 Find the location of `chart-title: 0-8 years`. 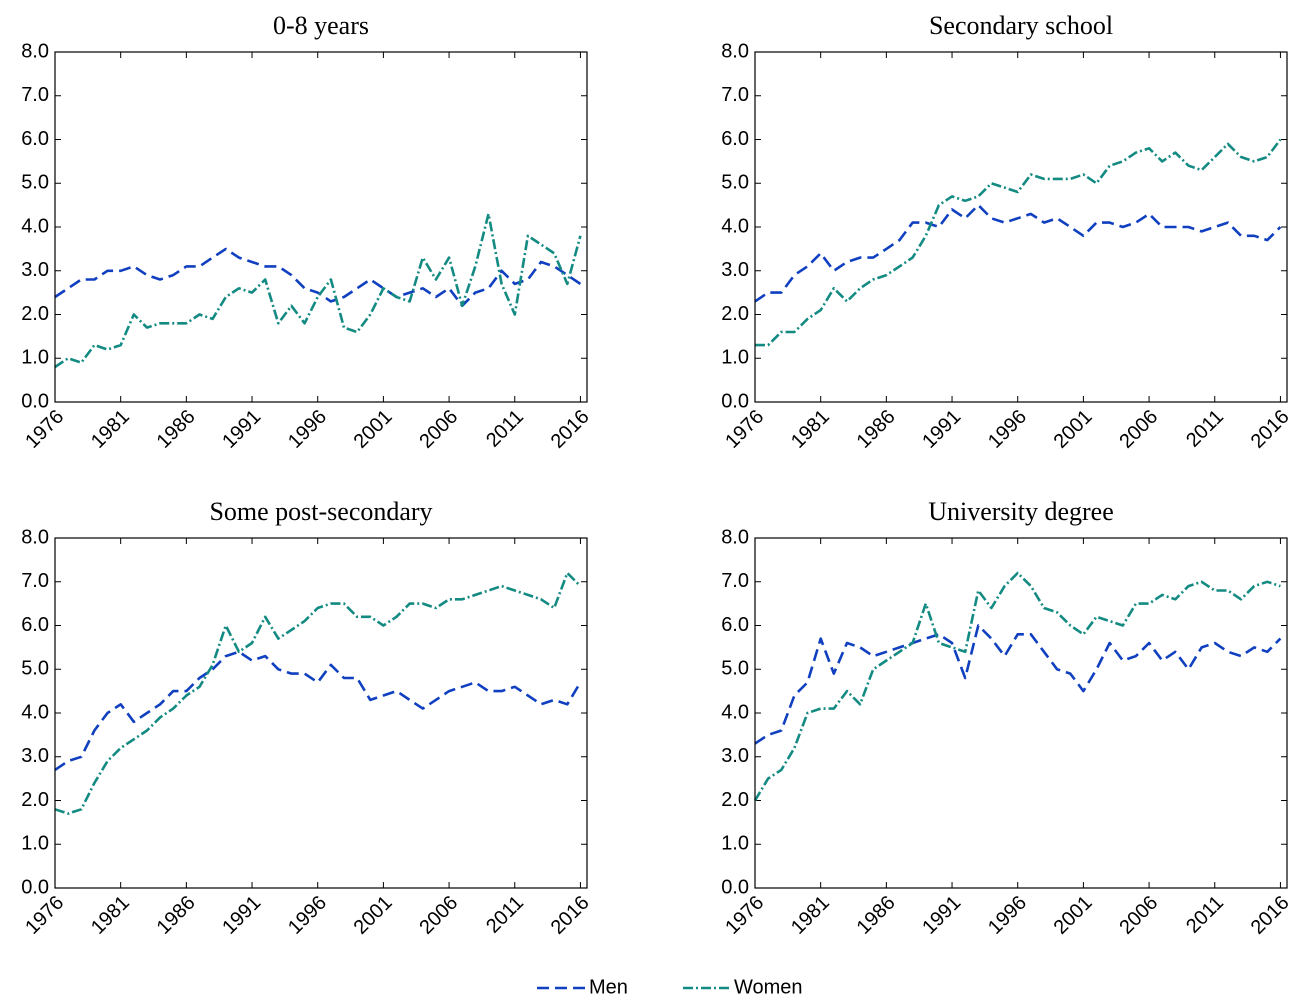

chart-title: 0-8 years is located at coordinates (321, 25).